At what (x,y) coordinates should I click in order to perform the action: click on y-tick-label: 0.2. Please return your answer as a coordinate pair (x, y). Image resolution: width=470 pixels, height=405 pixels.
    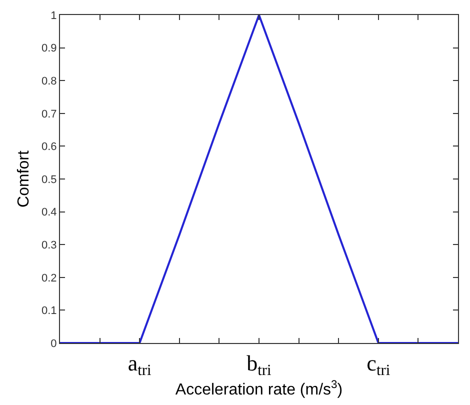
    Looking at the image, I should click on (49, 278).